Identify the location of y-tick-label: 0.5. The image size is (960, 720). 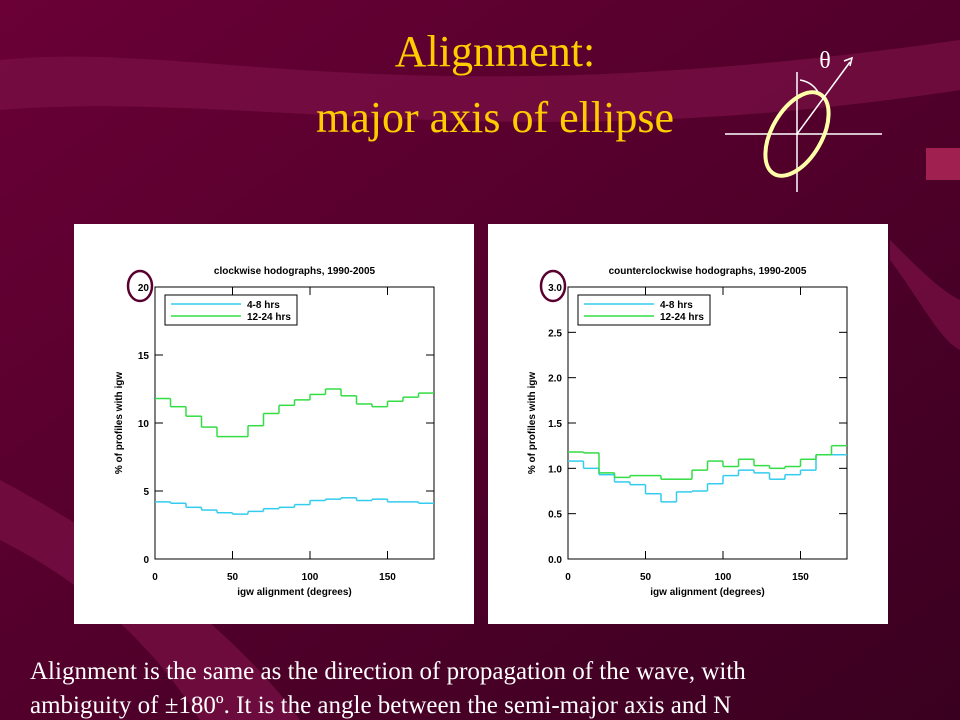
(555, 515).